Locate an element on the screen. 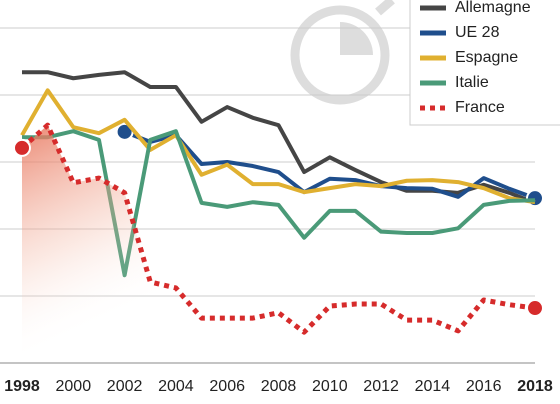 Image resolution: width=560 pixels, height=404 pixels. x-tick-label: 2016 is located at coordinates (484, 386).